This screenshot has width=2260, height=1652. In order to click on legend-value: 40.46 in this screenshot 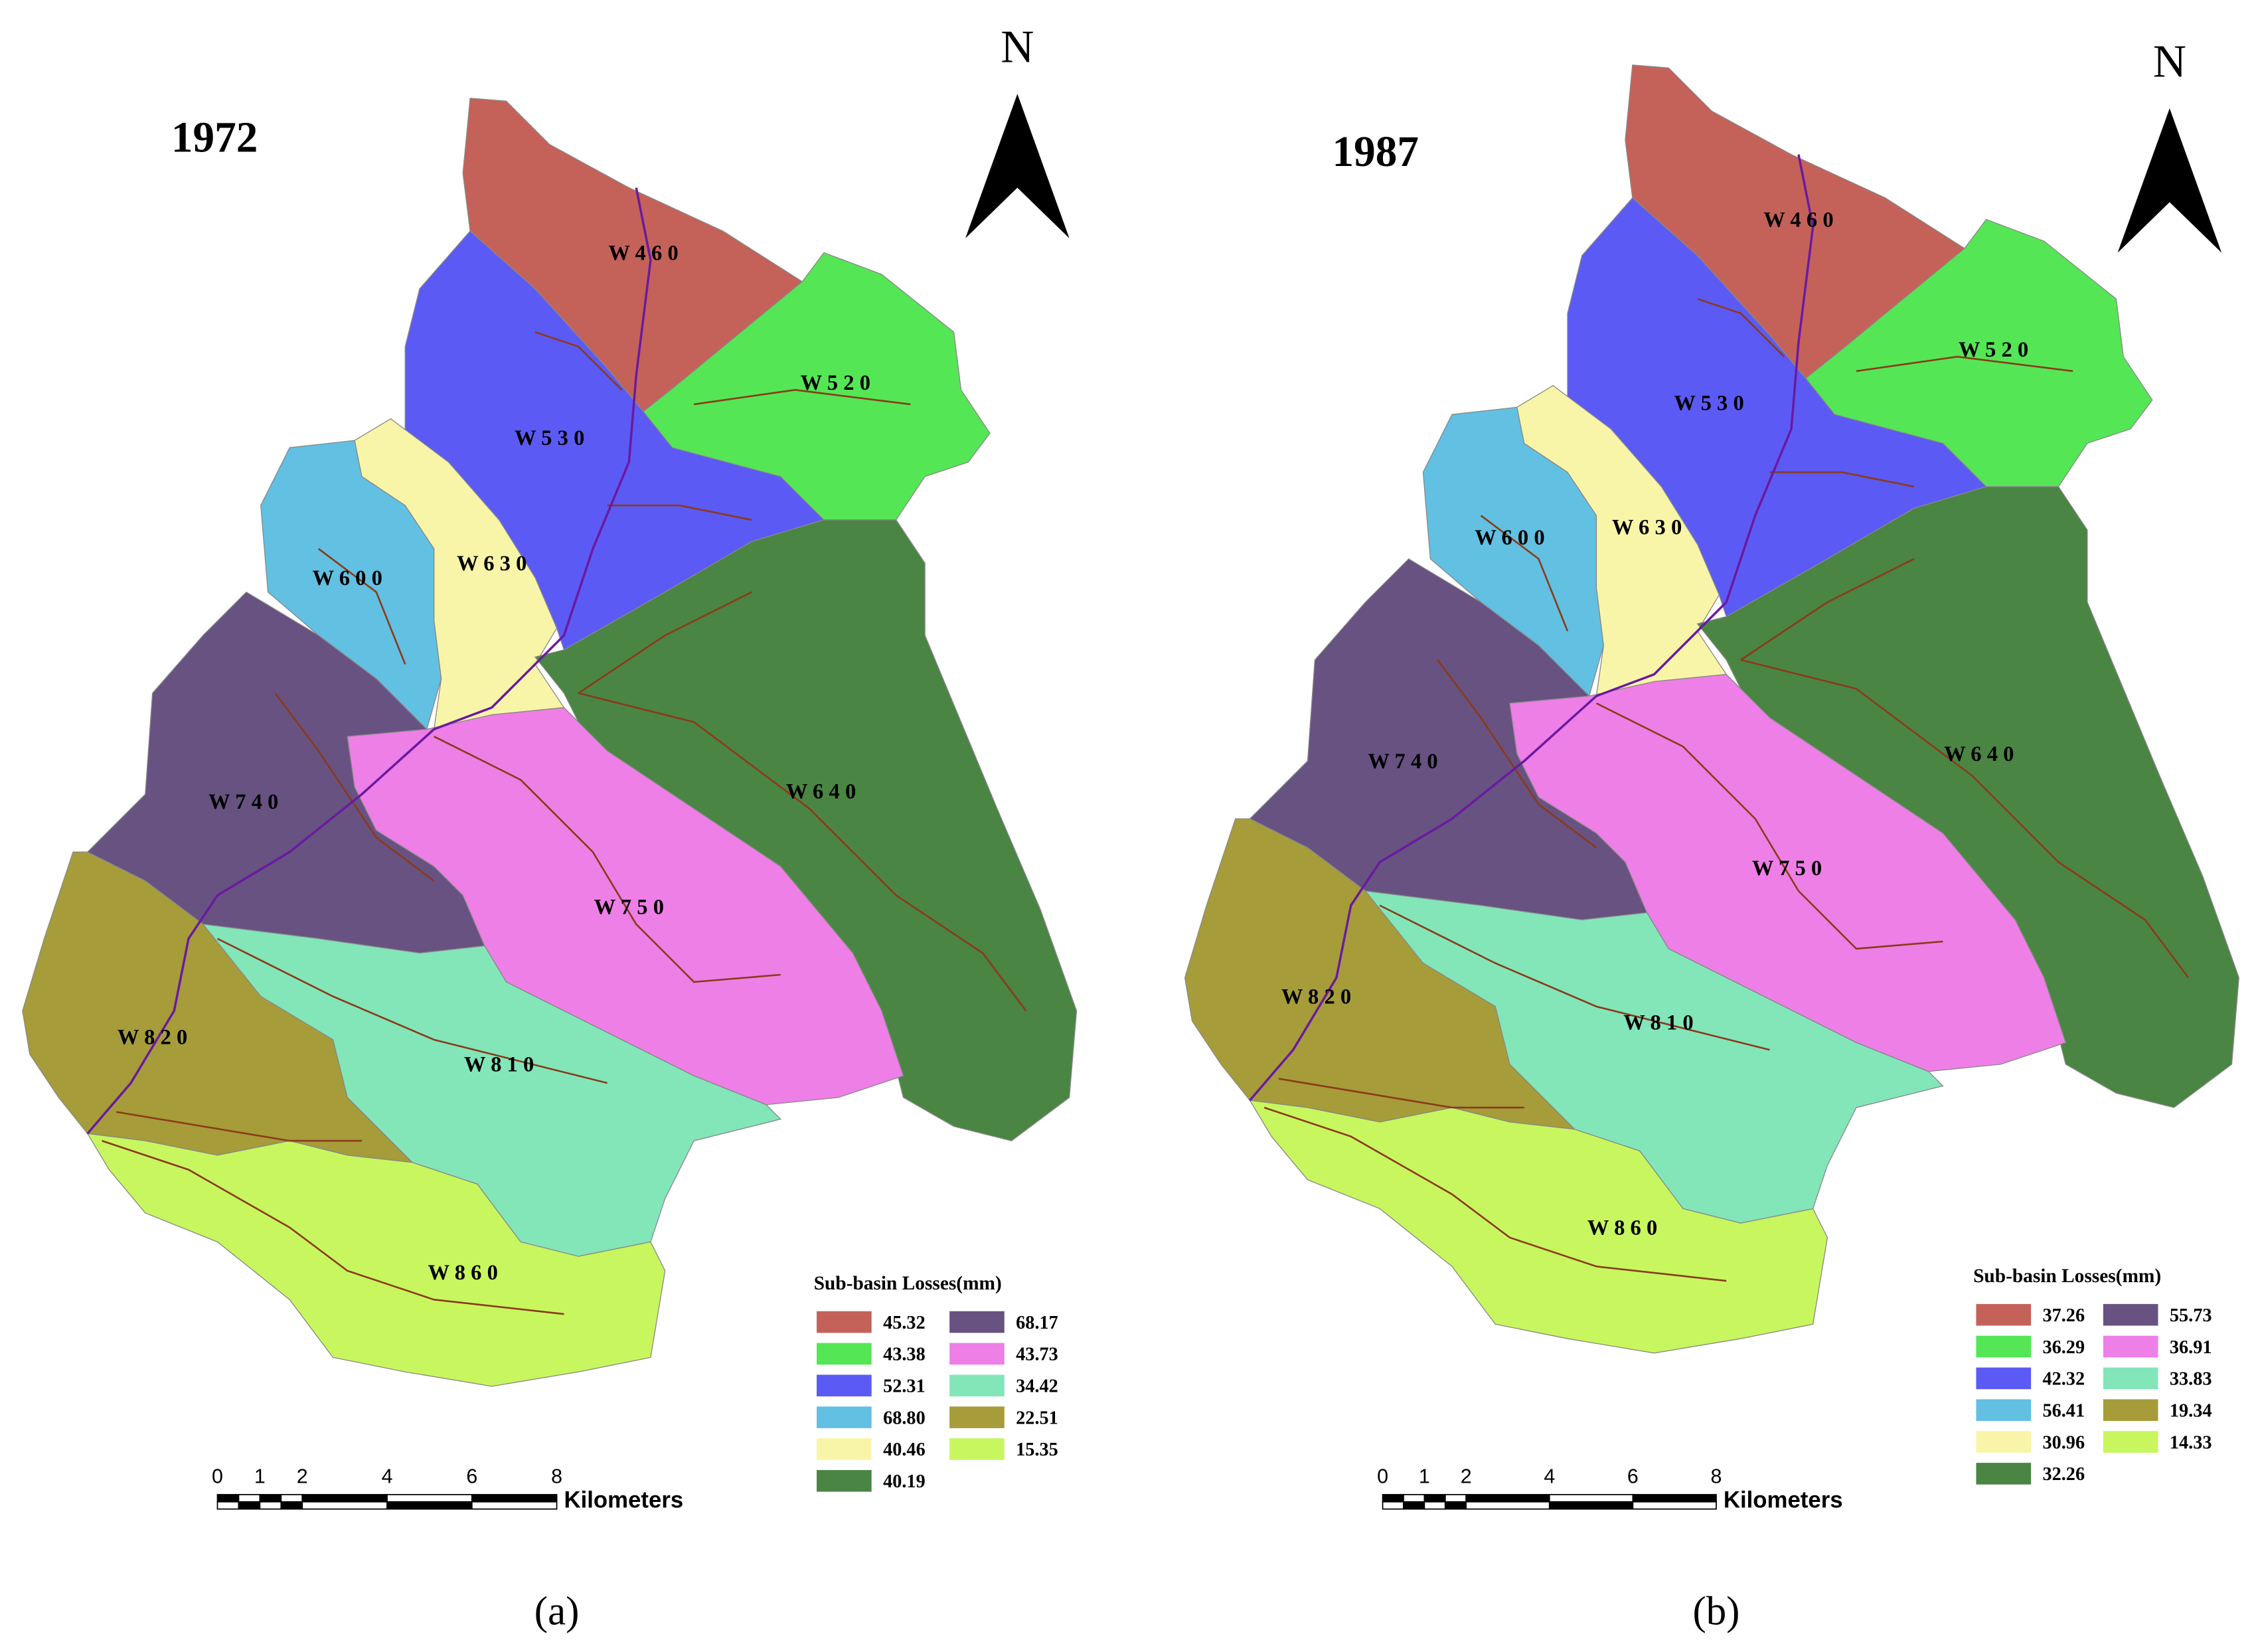, I will do `click(904, 1450)`.